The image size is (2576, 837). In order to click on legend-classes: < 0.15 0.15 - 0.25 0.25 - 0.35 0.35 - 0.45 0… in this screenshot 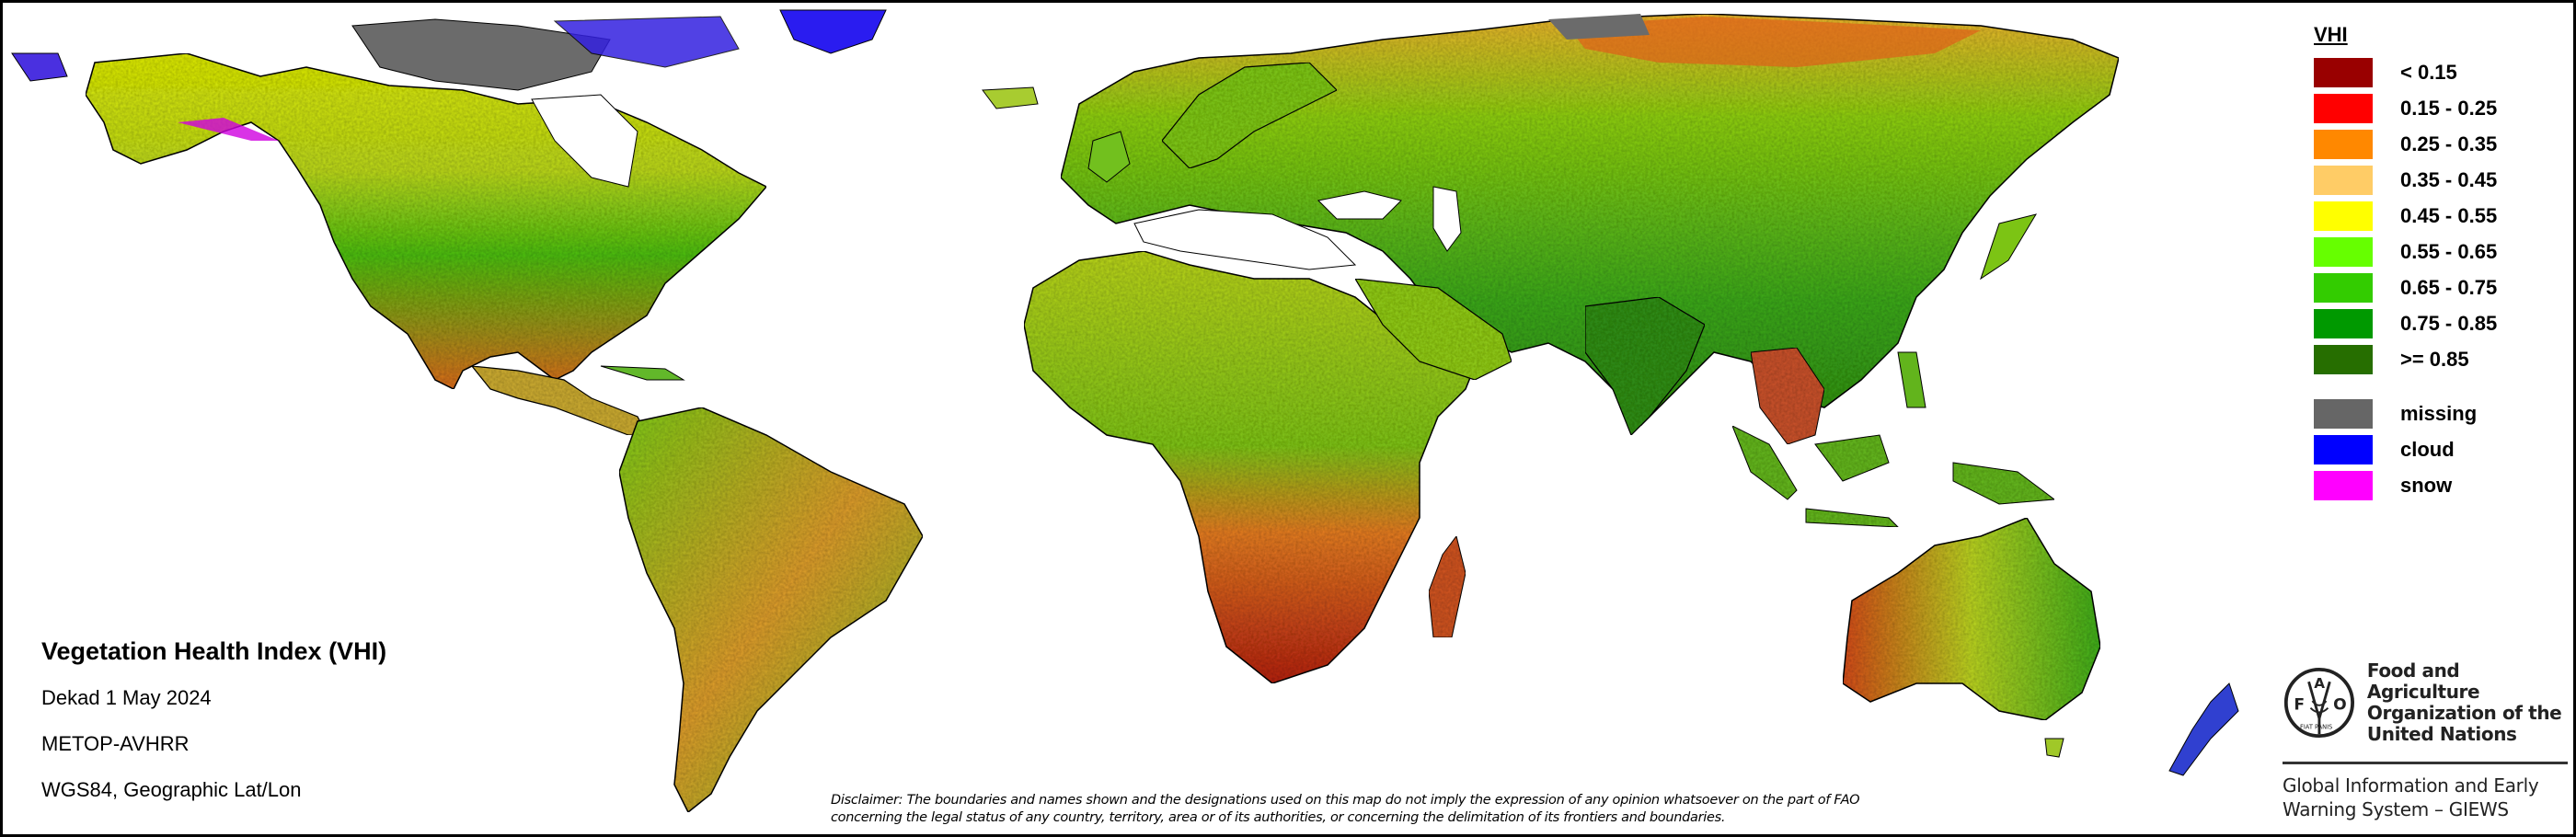, I will do `click(2405, 215)`.